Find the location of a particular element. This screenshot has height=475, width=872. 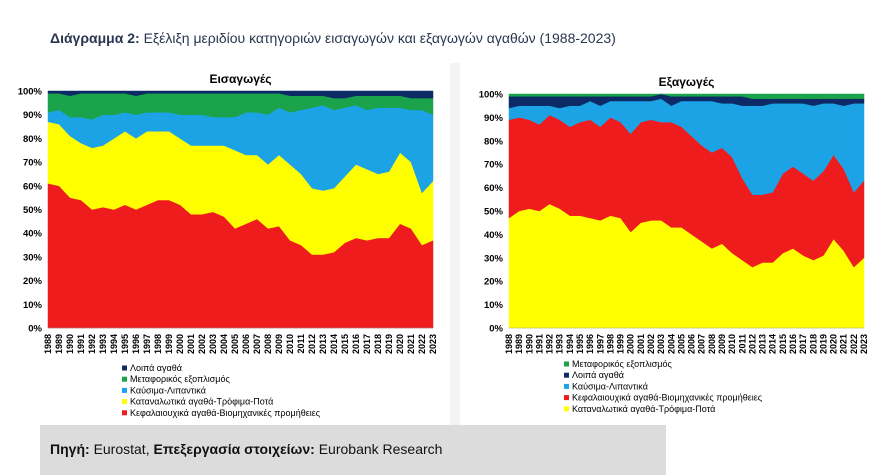

x-tick-label: 1993 is located at coordinates (103, 344).